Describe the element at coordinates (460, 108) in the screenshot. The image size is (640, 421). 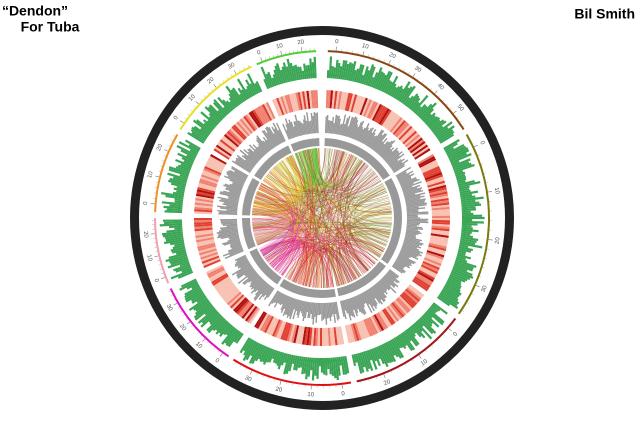
I see `tick-label: 50` at that location.